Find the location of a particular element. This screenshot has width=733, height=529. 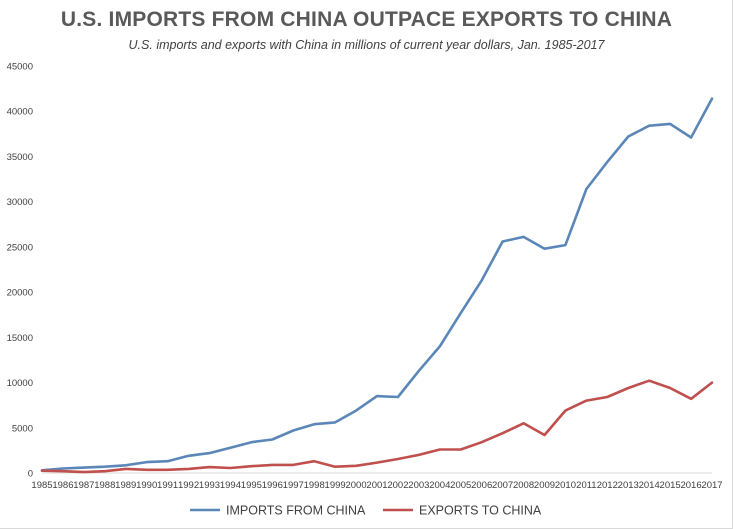

y-tick-label: 20000 is located at coordinates (20, 293).